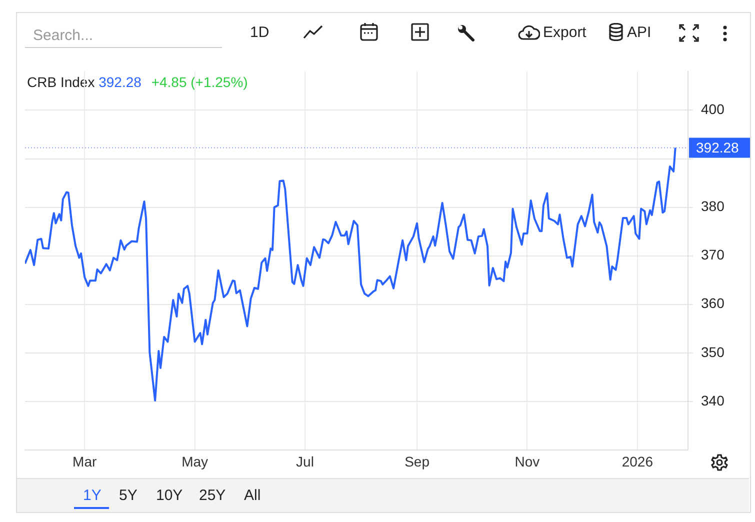 This screenshot has height=522, width=755. I want to click on x-tick-label: 2026, so click(638, 461).